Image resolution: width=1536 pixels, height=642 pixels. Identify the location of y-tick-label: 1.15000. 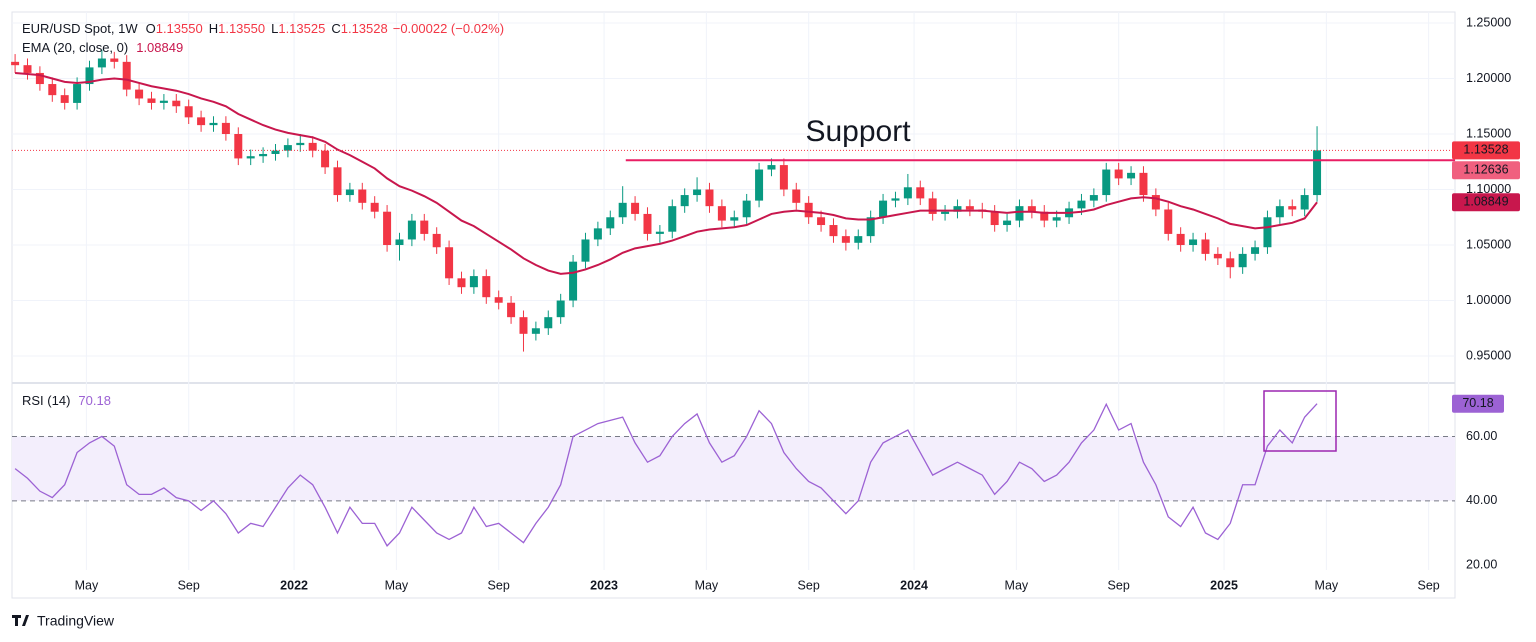
(1488, 133).